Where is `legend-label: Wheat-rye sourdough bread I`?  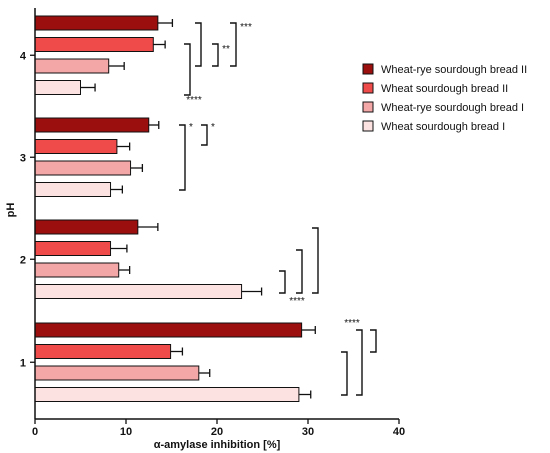
legend-label: Wheat-rye sourdough bread I is located at coordinates (452, 108).